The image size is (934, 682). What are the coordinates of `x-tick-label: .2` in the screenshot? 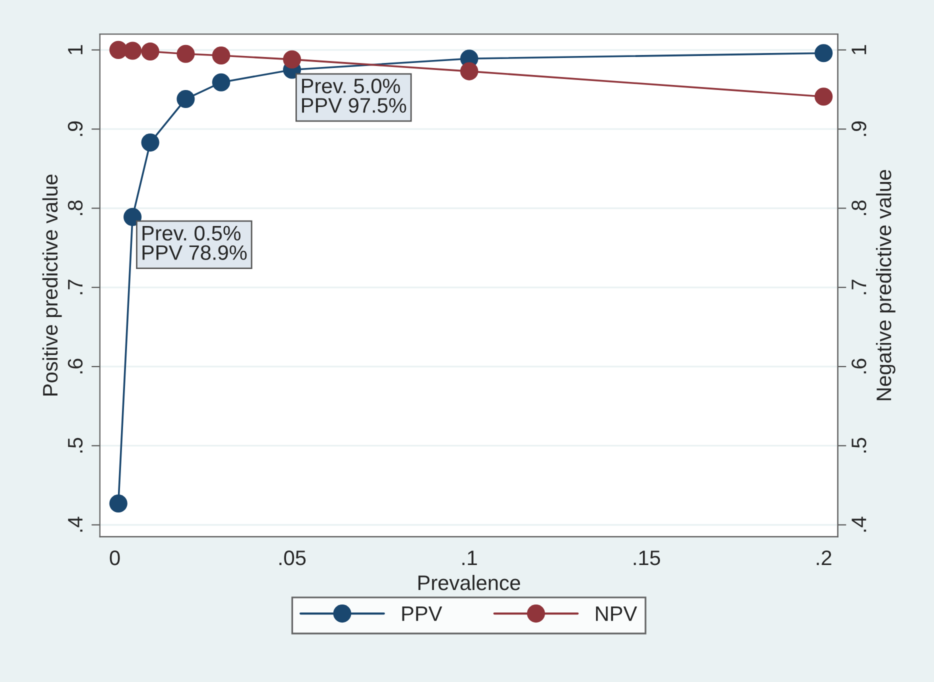 It's located at (824, 558).